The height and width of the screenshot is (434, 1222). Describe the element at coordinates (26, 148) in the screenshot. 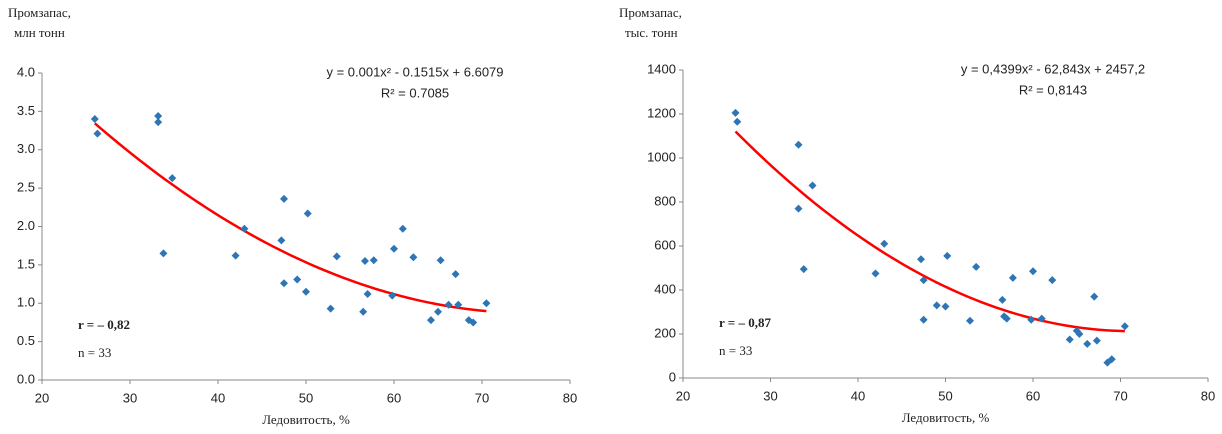

I see `y-tick-label: 3.0` at that location.